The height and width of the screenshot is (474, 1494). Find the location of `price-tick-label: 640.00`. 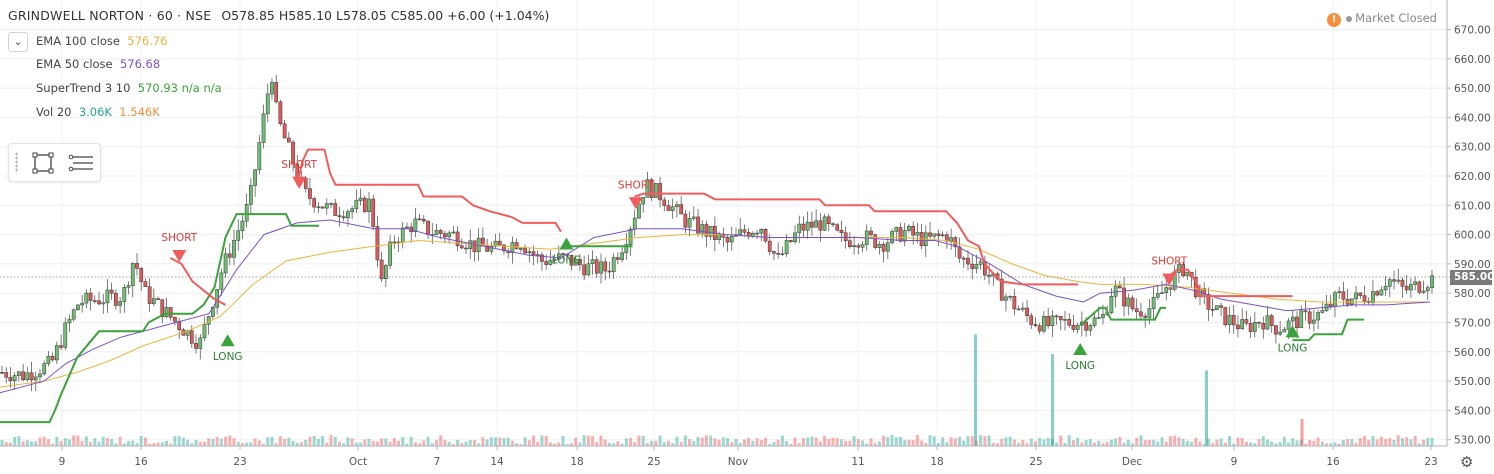

price-tick-label: 640.00 is located at coordinates (1472, 118).